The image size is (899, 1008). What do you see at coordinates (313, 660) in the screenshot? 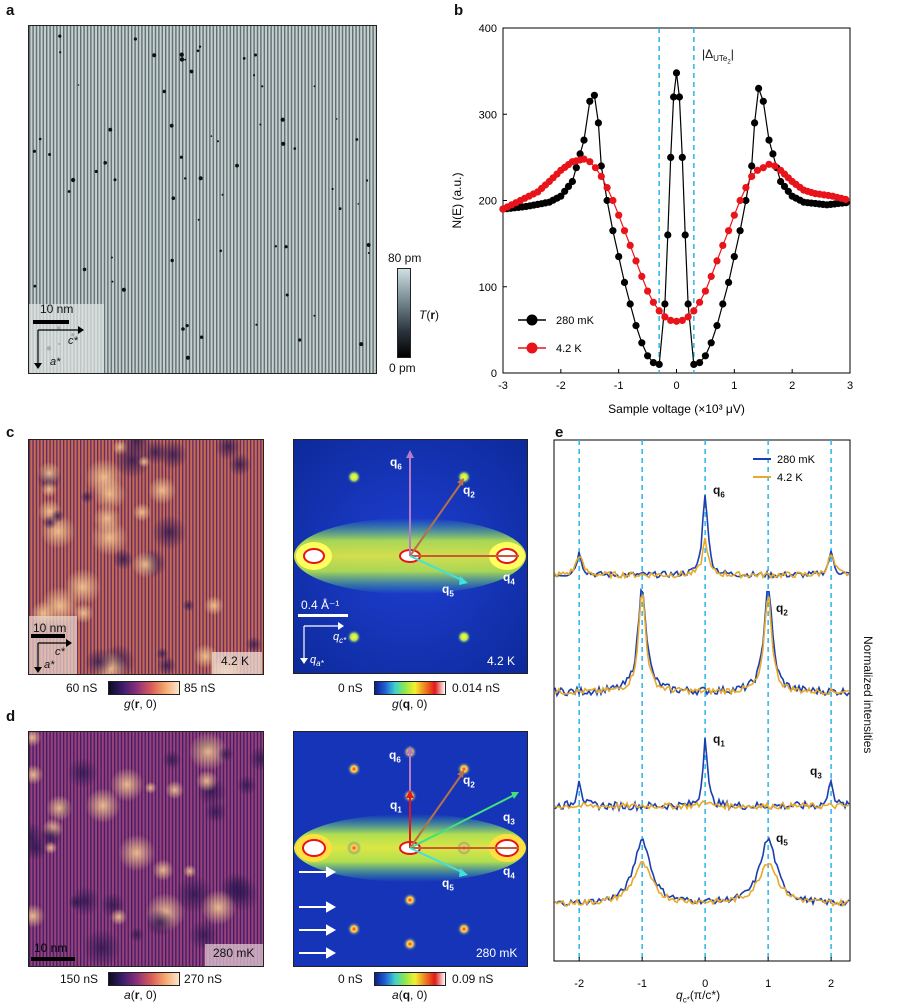
I see `c-right-axis-g-text: q` at bounding box center [313, 660].